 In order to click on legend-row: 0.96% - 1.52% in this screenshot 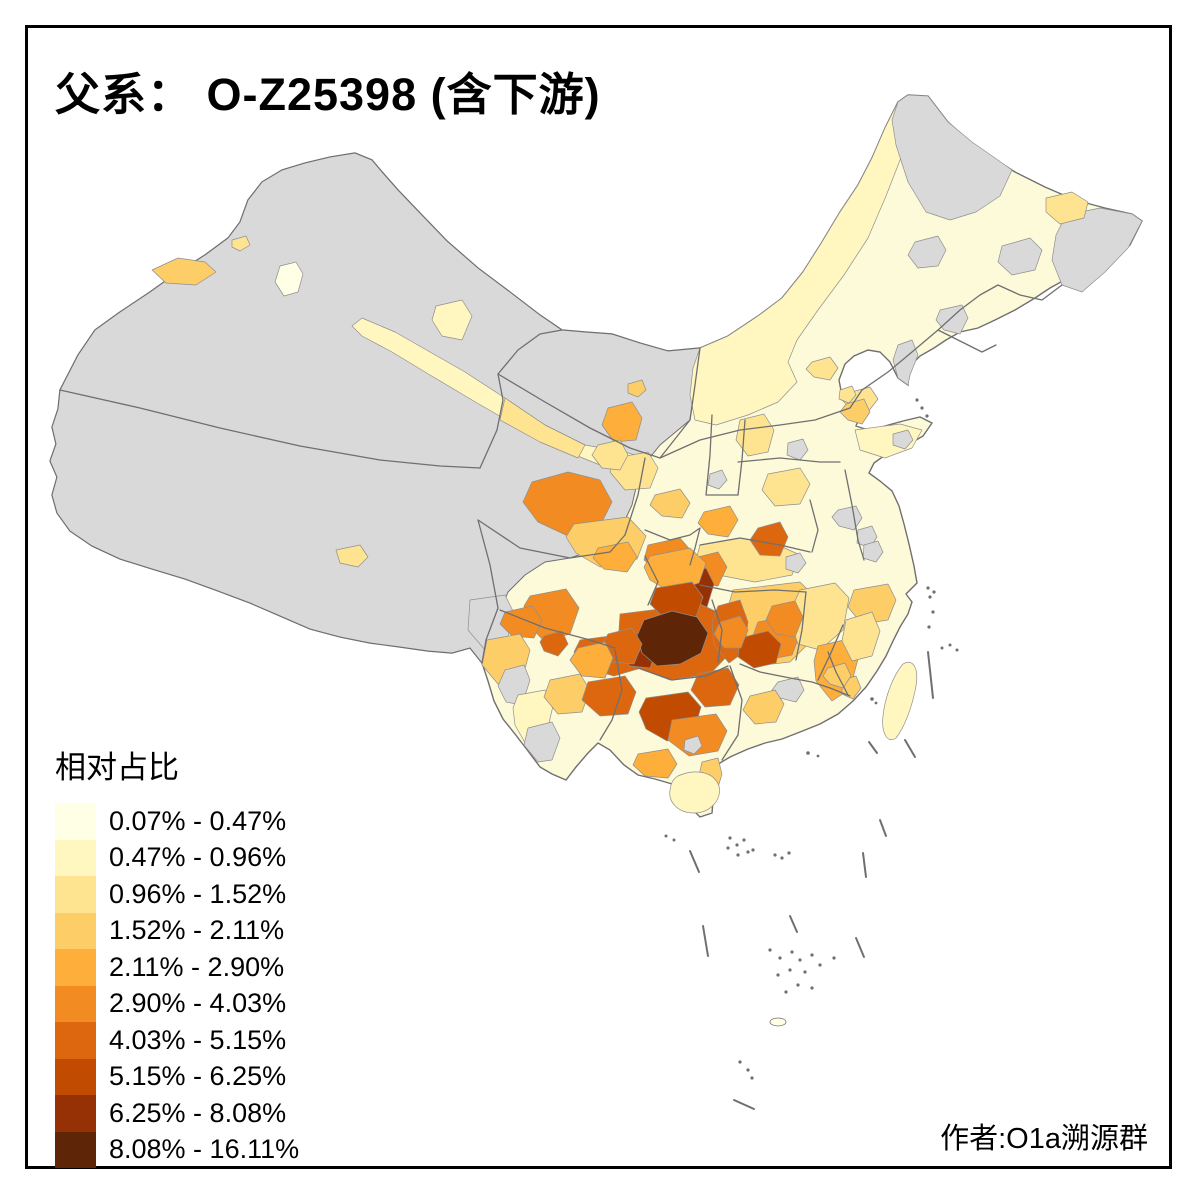, I will do `click(177, 894)`.